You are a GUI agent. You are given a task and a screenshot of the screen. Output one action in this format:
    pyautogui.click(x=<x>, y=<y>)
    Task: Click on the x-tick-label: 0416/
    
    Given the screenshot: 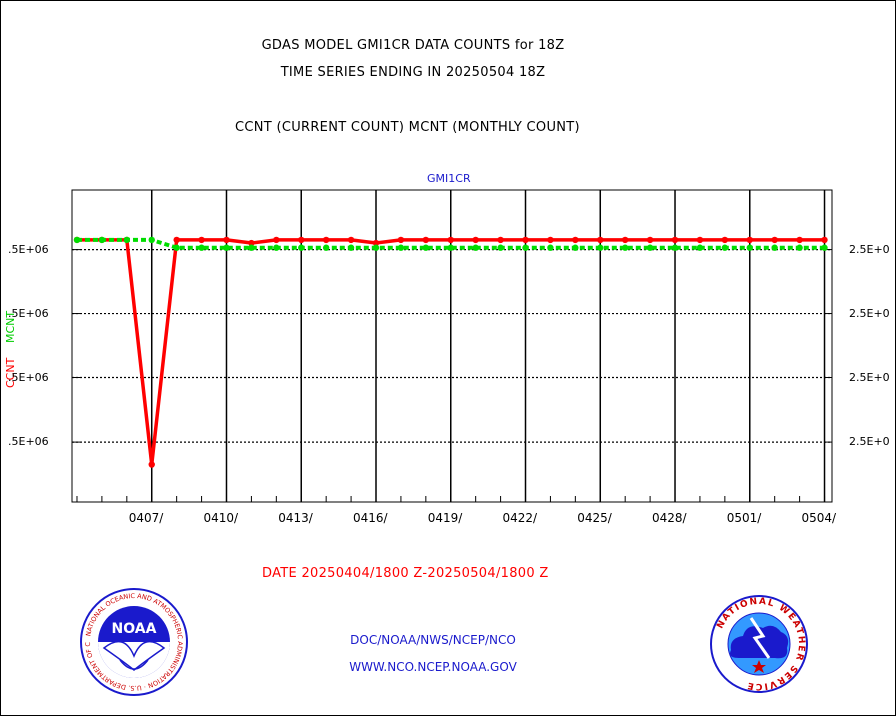 What is the action you would take?
    pyautogui.click(x=370, y=518)
    